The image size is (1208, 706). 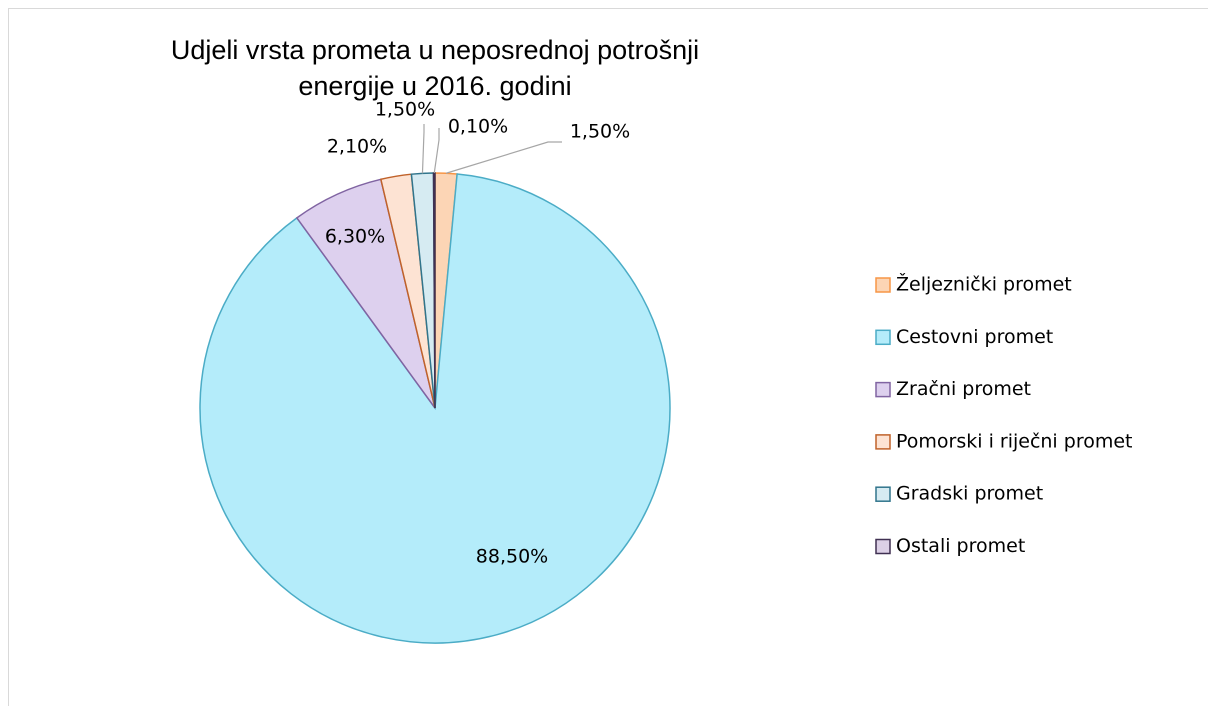 I want to click on legend-label: Pomorski i riječni promet, so click(x=1014, y=441).